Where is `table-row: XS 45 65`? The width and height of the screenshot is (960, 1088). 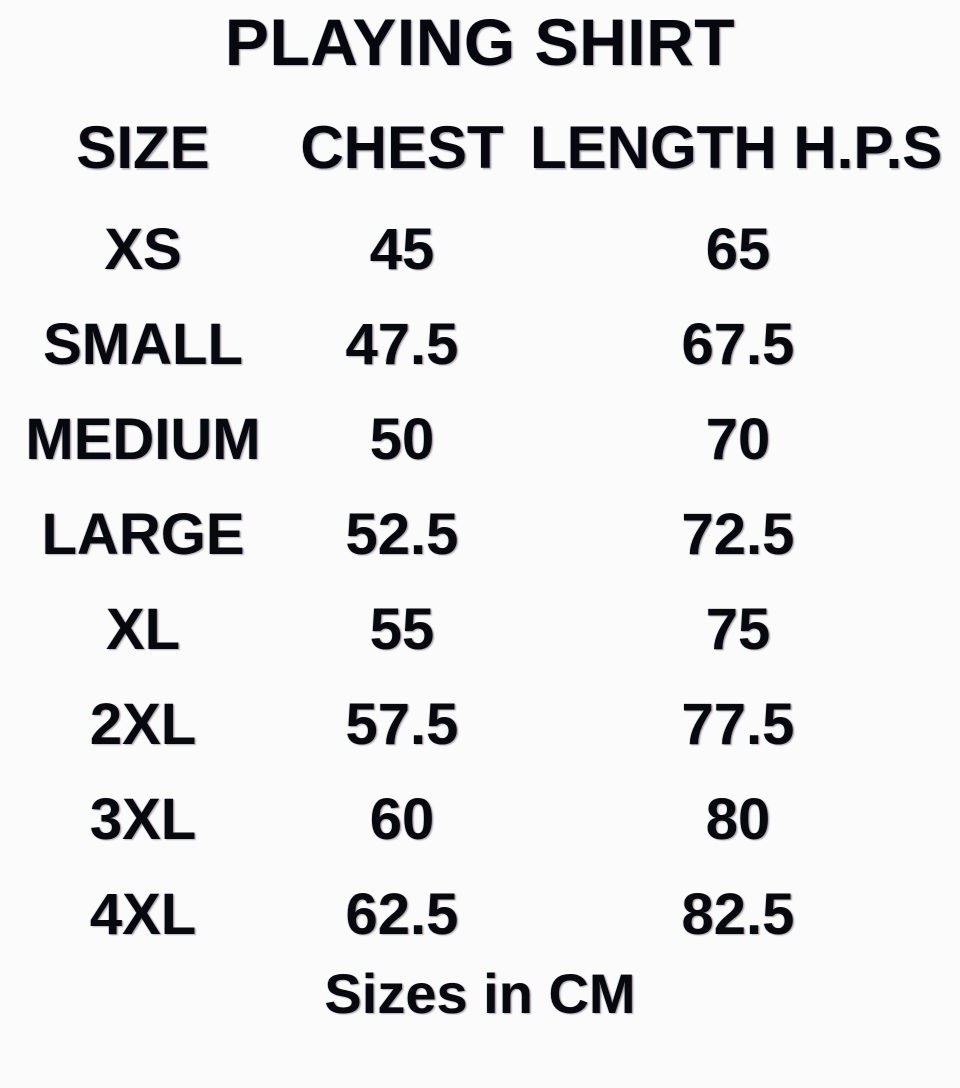 table-row: XS 45 65 is located at coordinates (480, 249).